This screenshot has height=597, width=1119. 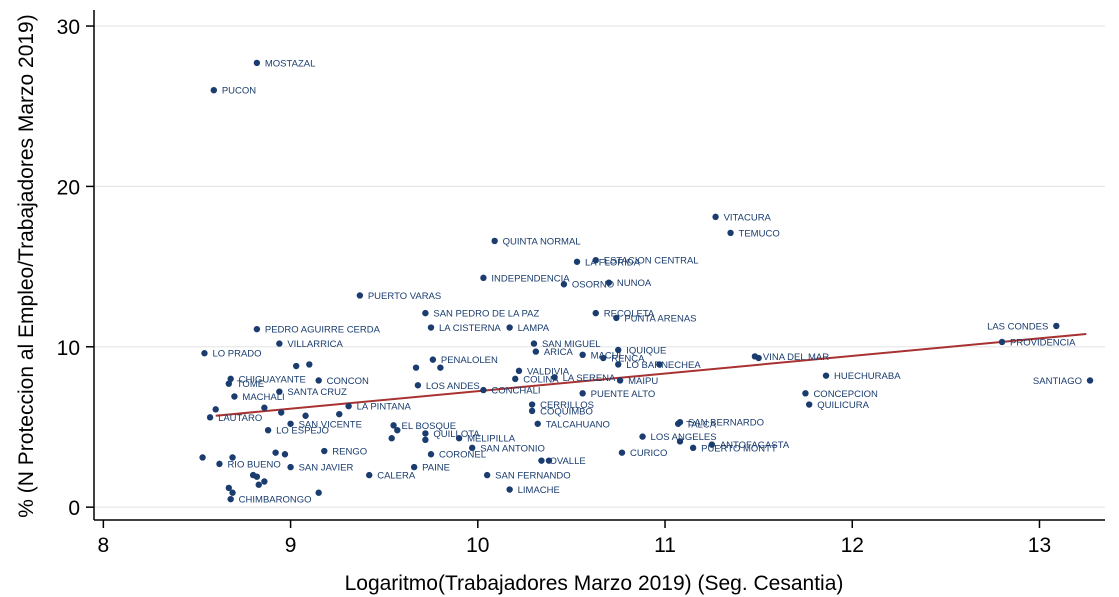 What do you see at coordinates (748, 217) in the screenshot?
I see `point-label: VITACURA` at bounding box center [748, 217].